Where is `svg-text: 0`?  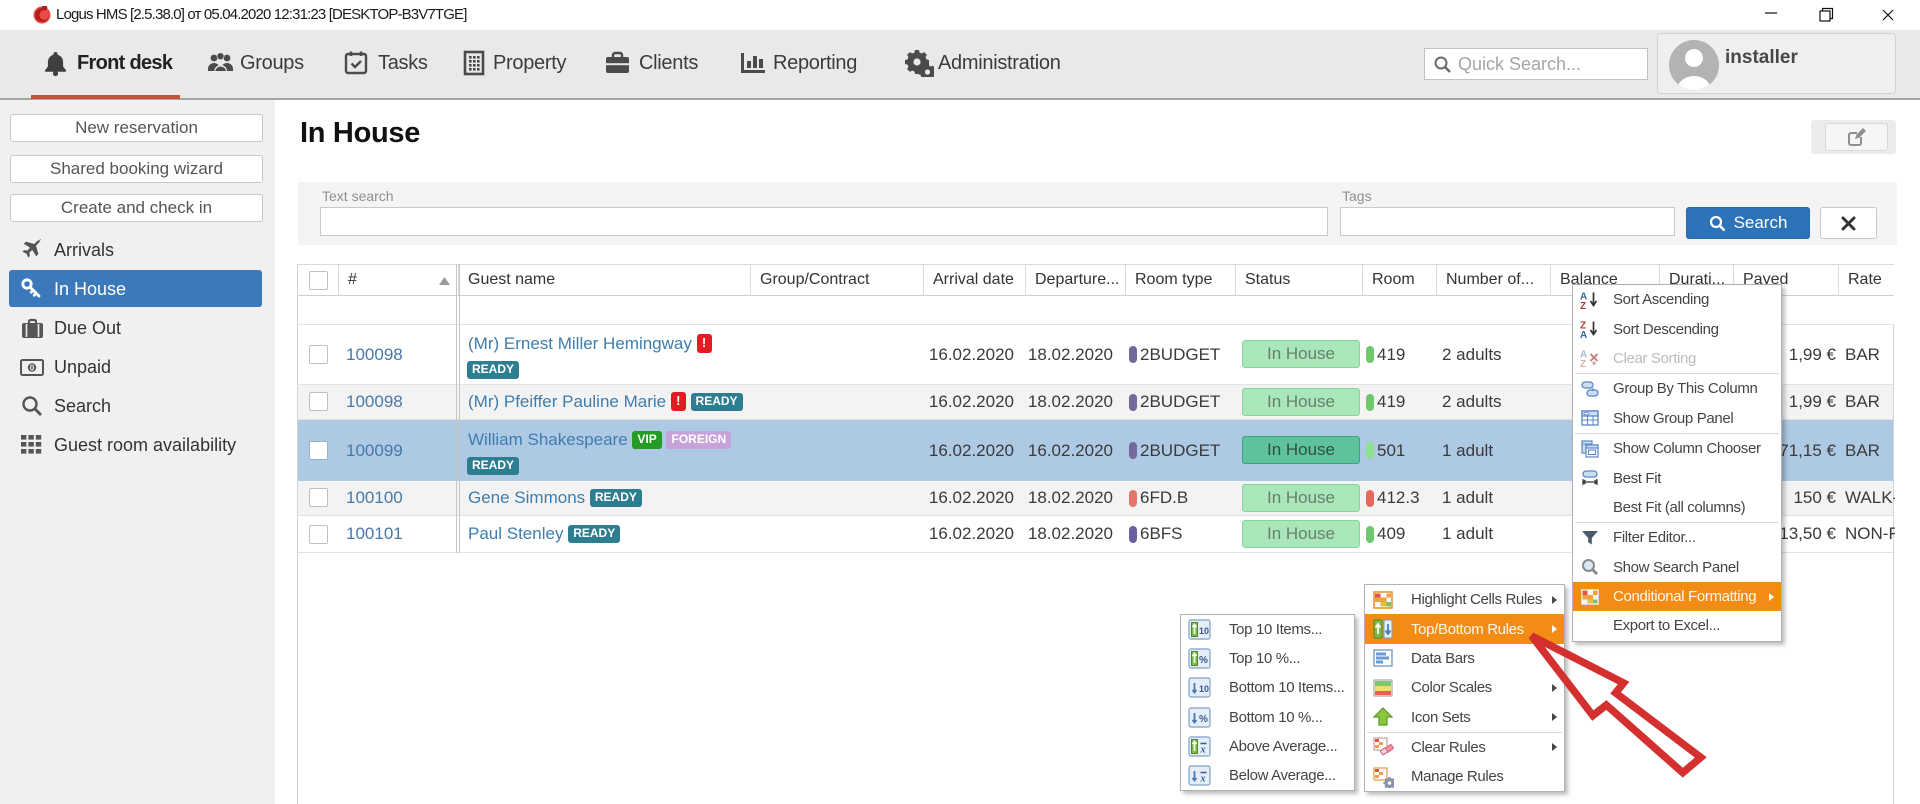
svg-text: 0 is located at coordinates (32, 367).